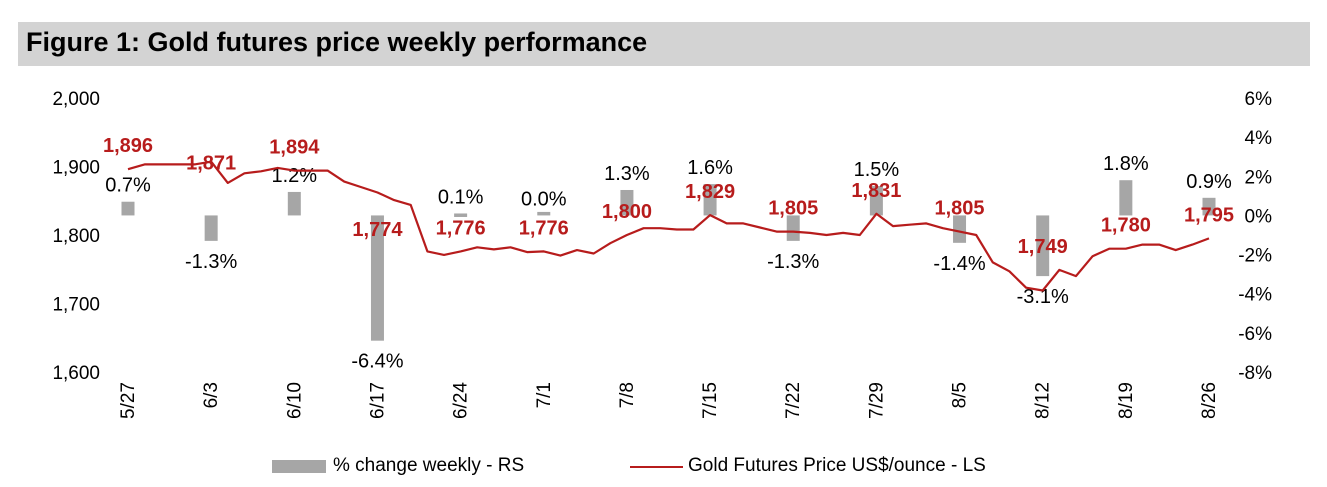 The image size is (1327, 487). I want to click on right-axis-tick-label: 6%, so click(1259, 99).